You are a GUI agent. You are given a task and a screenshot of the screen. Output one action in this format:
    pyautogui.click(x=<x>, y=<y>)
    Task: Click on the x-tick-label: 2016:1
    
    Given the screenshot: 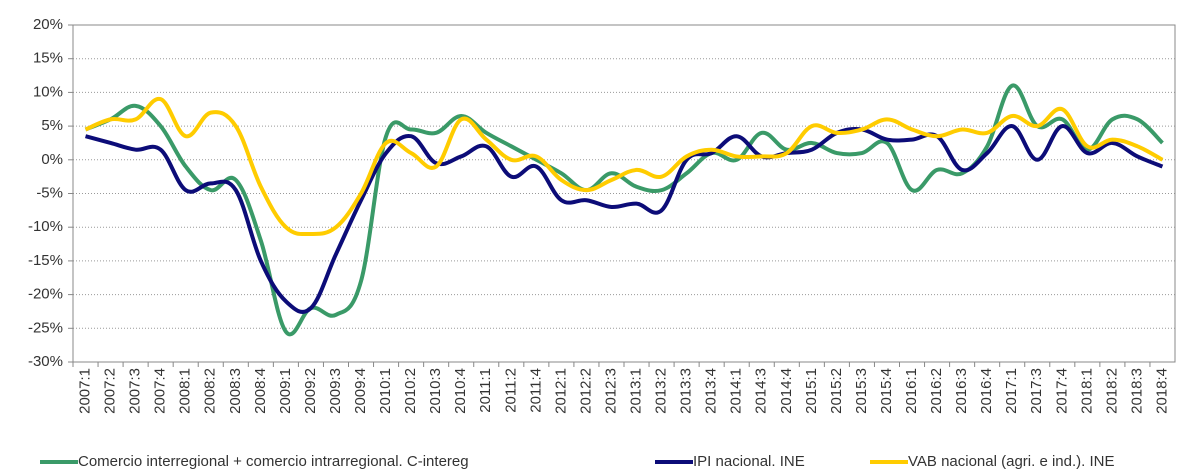 What is the action you would take?
    pyautogui.click(x=911, y=391)
    